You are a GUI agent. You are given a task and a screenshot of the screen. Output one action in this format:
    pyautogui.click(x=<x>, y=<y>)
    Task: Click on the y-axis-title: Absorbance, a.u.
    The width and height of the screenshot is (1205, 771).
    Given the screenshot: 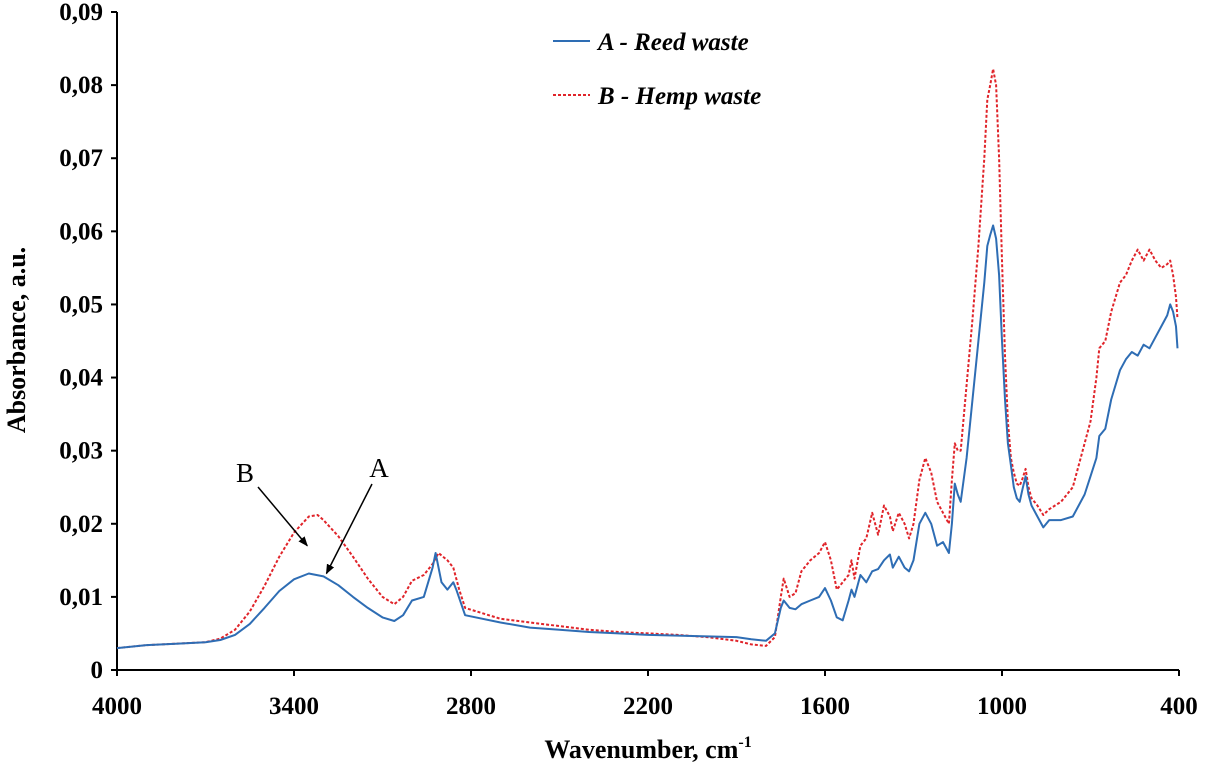 What is the action you would take?
    pyautogui.click(x=16, y=340)
    